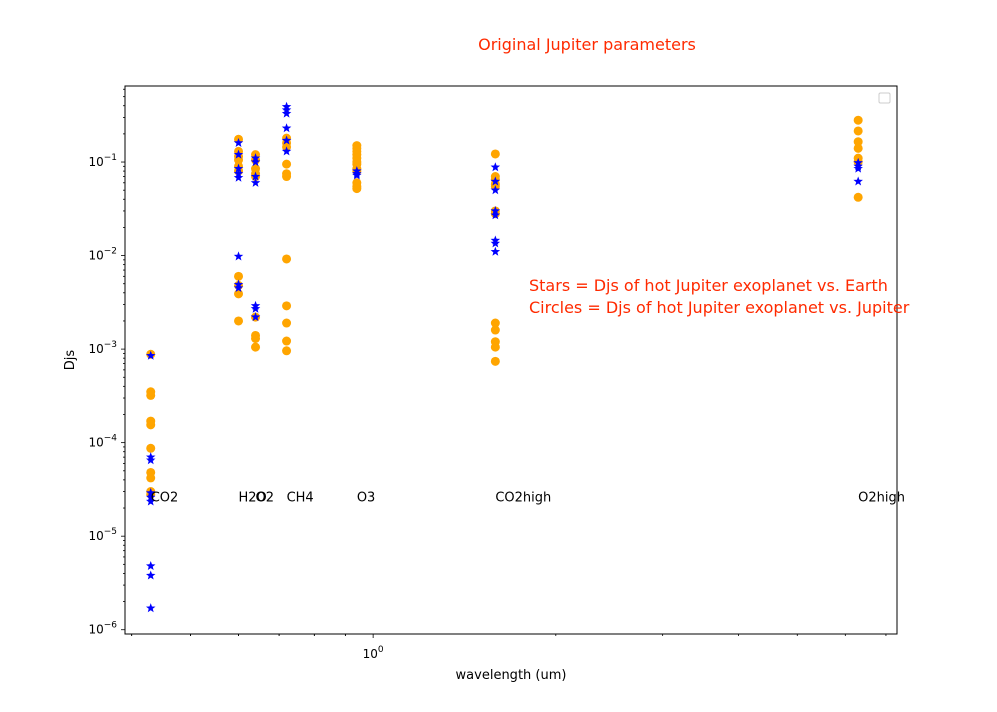  Describe the element at coordinates (106, 395) in the screenshot. I see `y-axis-ticks: 10⁻⁶ 10⁻⁵ 10⁻⁴ 10⁻³ 10⁻² 10⁻¹` at that location.